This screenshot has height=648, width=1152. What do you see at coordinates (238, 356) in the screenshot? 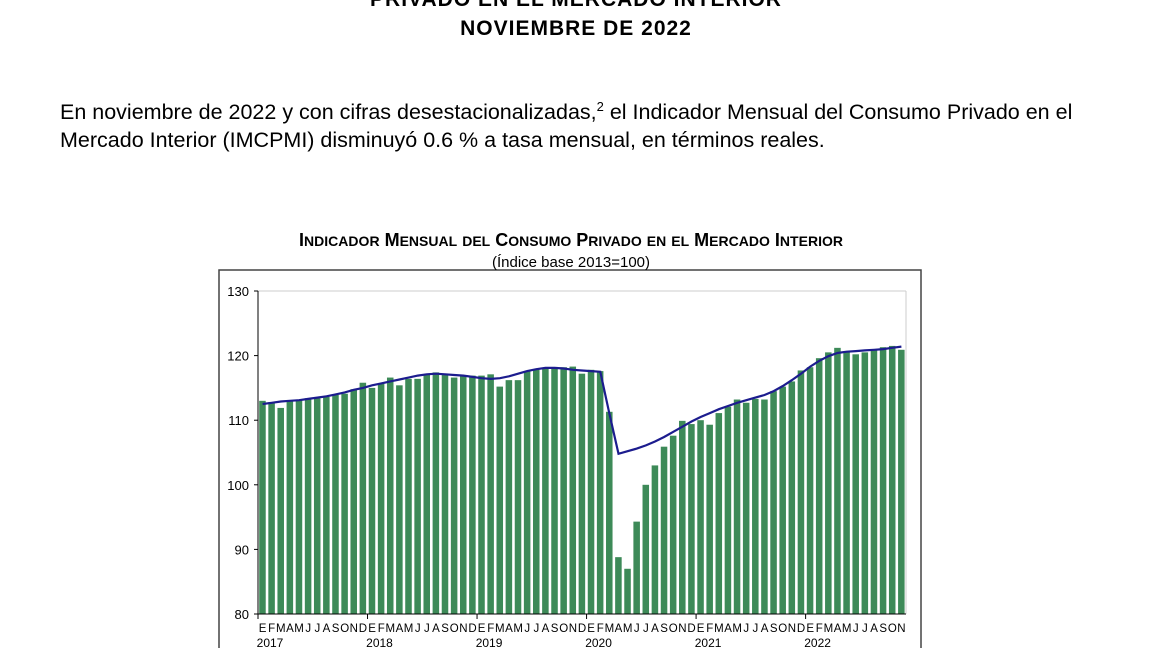
I see `y-tick-label: 120` at bounding box center [238, 356].